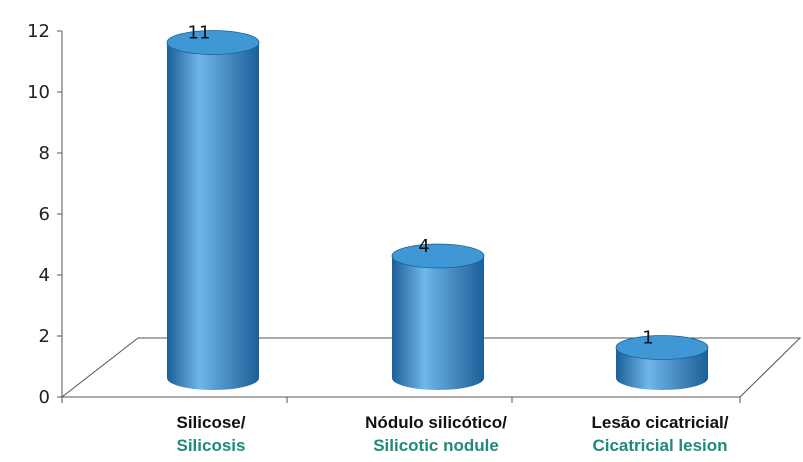 The height and width of the screenshot is (462, 803). I want to click on y-tick-label: 12, so click(38, 31).